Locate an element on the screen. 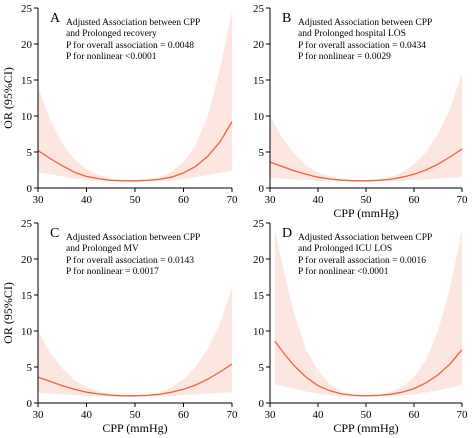 The width and height of the screenshot is (474, 438). p-value-annotation: P for overall association = 0.0434 is located at coordinates (362, 45).